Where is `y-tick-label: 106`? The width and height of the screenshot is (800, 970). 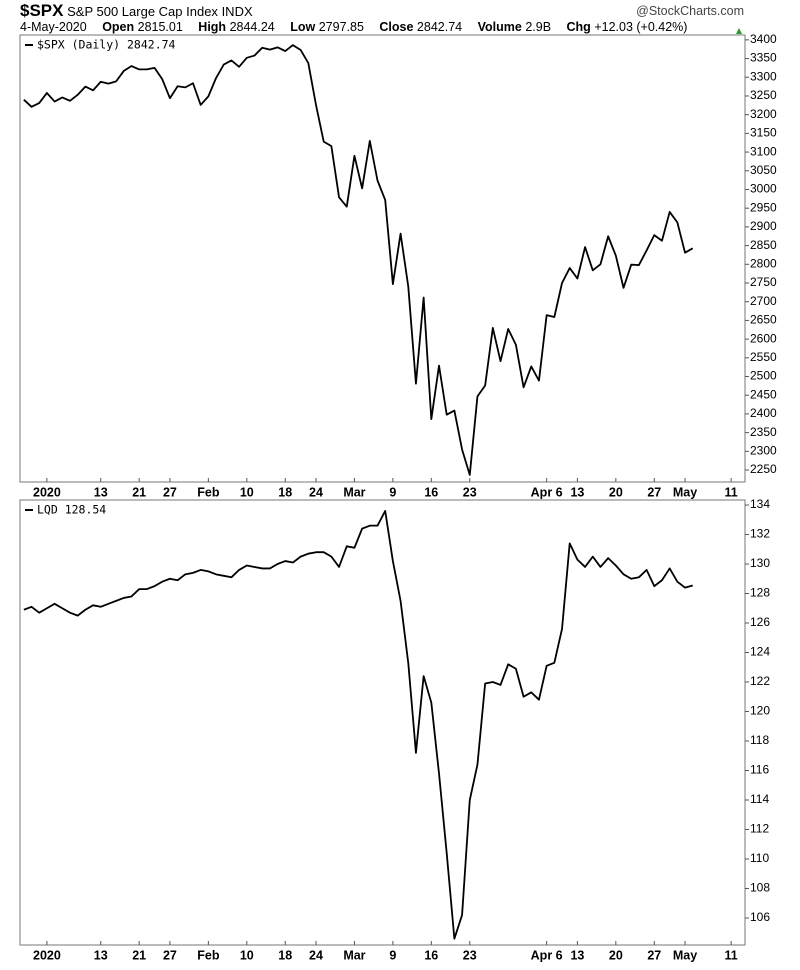 y-tick-label: 106 is located at coordinates (760, 917).